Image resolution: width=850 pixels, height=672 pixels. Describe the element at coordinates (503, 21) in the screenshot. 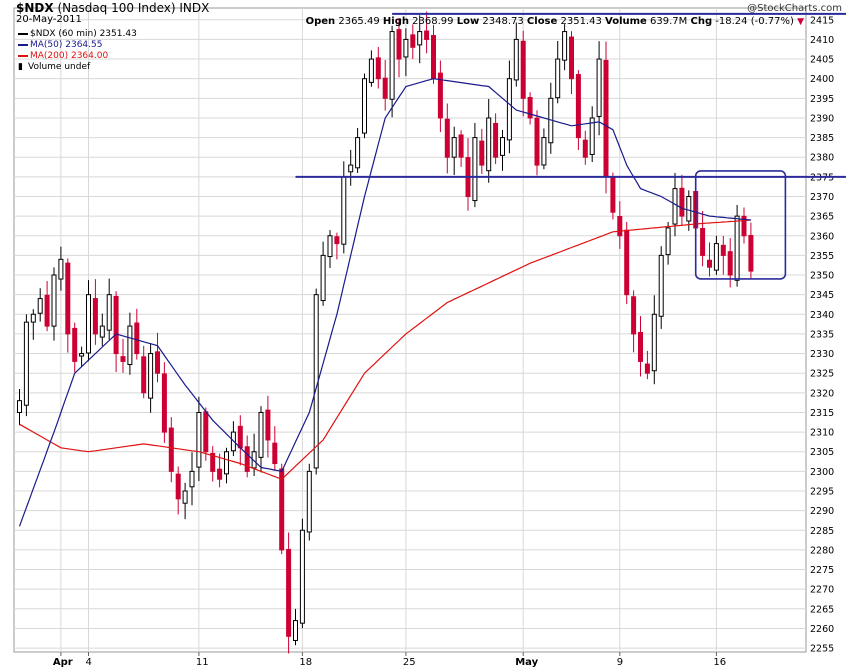

I see `low-value: 2348.73` at that location.